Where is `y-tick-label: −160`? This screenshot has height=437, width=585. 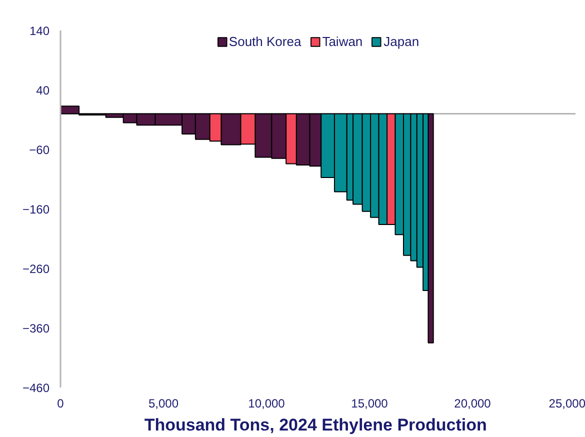 y-tick-label: −160 is located at coordinates (36, 209).